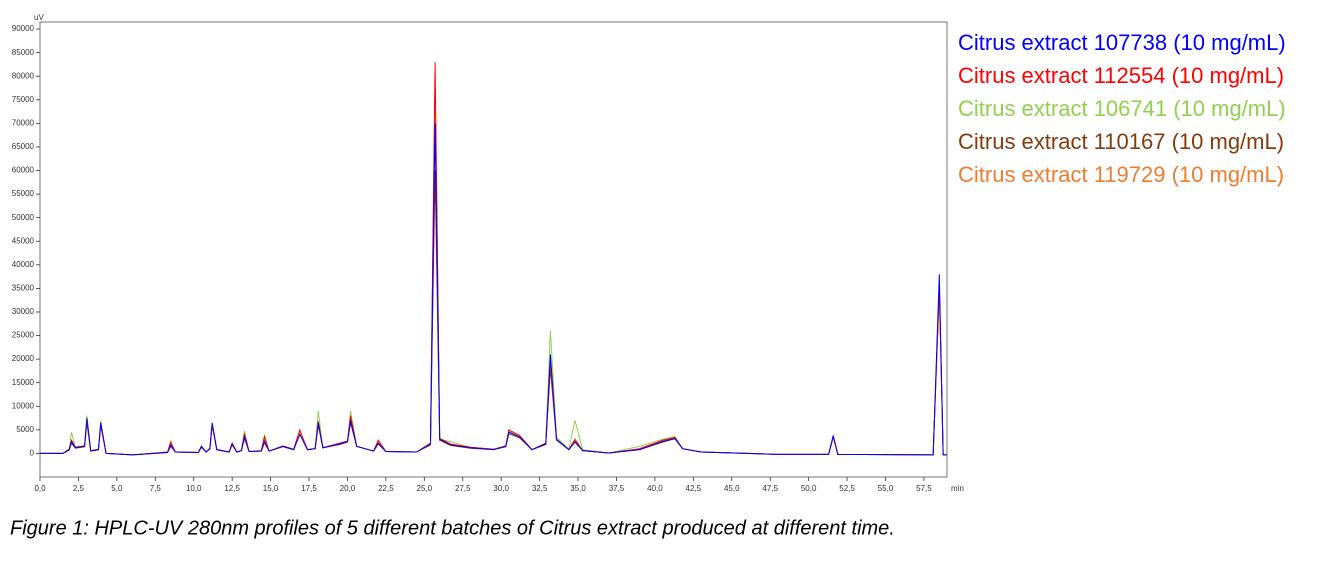 The width and height of the screenshot is (1317, 564). What do you see at coordinates (23, 264) in the screenshot?
I see `y-tick-label: 40000` at bounding box center [23, 264].